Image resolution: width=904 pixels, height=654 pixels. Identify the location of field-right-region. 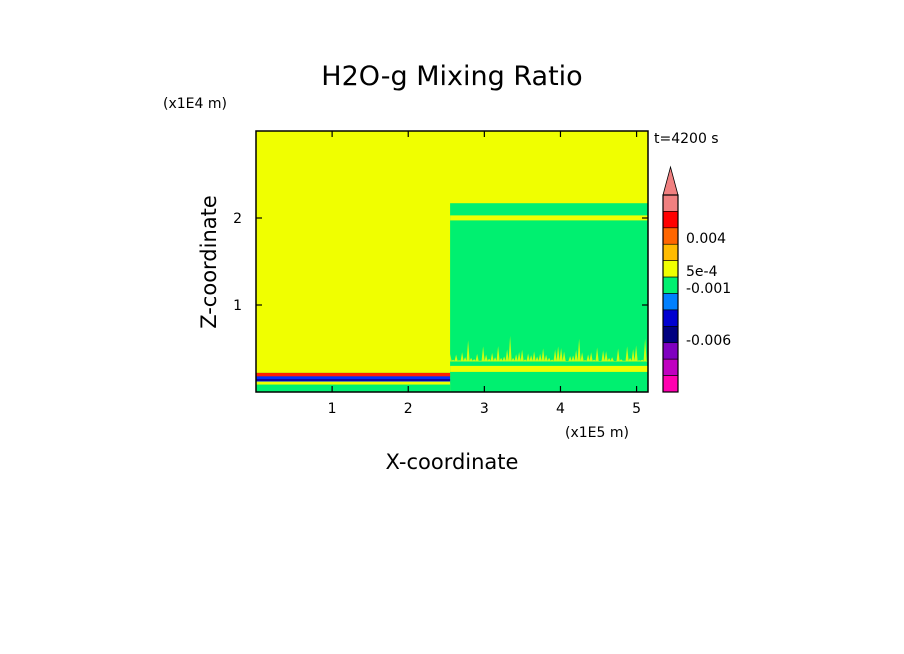
(549, 297).